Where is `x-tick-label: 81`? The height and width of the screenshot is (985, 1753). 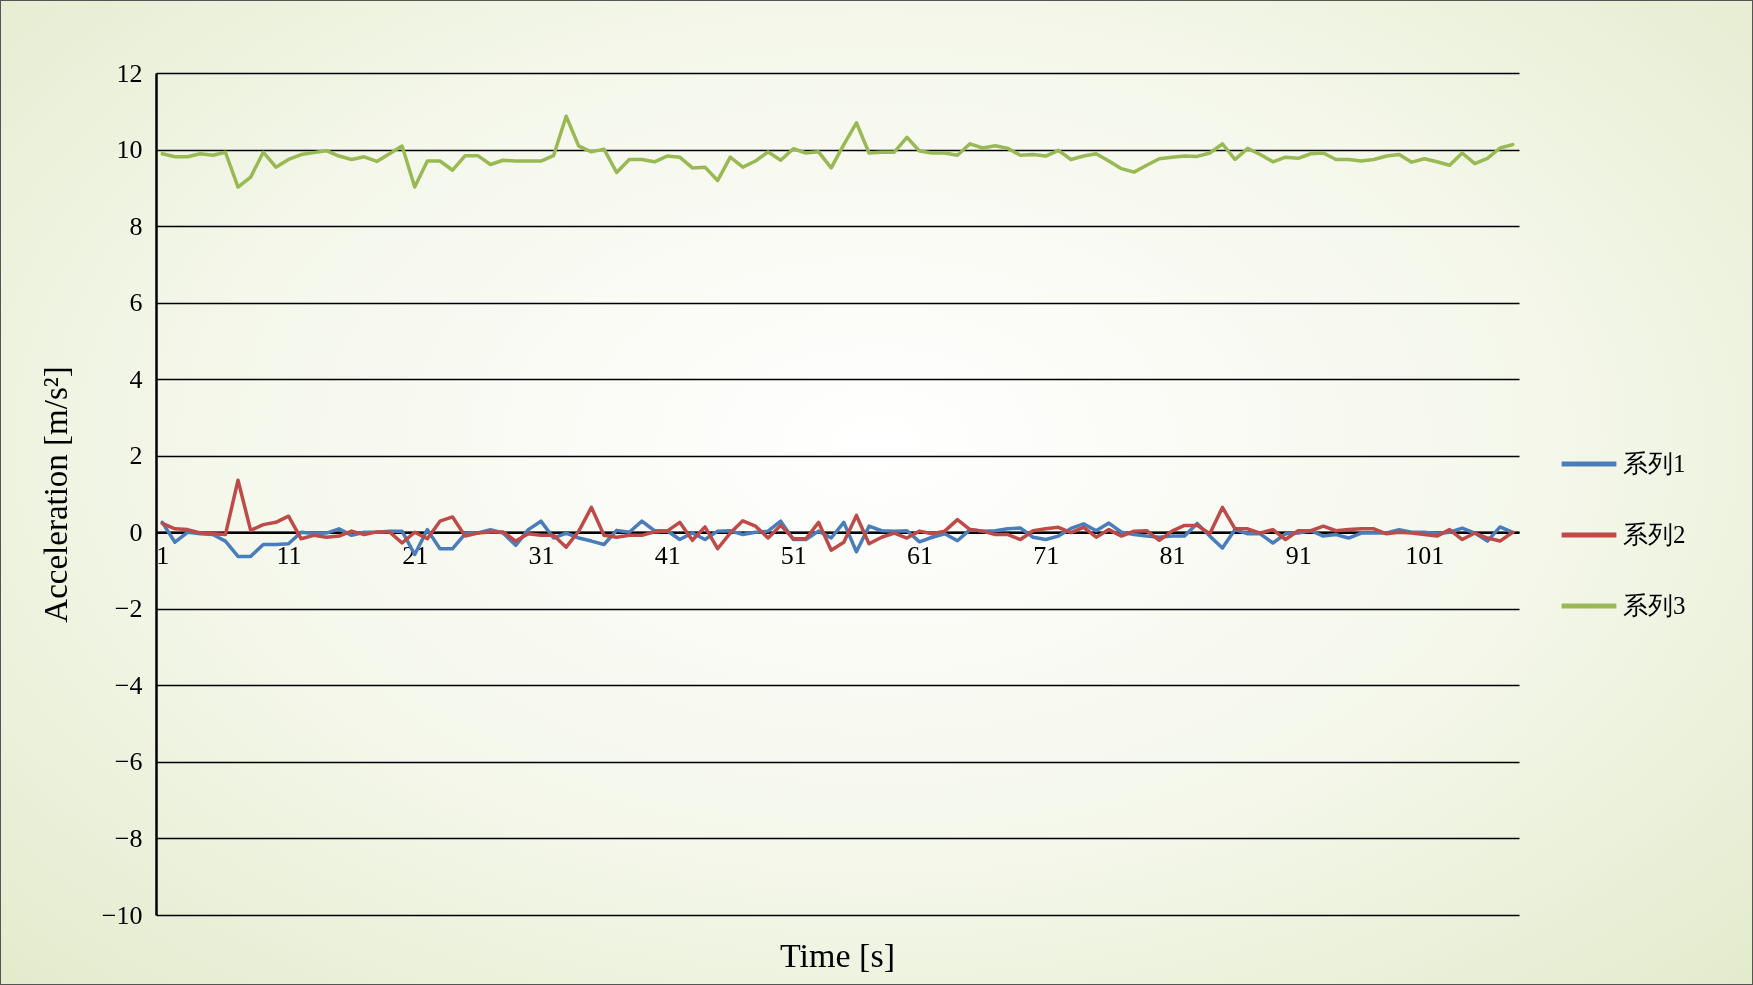
x-tick-label: 81 is located at coordinates (1172, 555).